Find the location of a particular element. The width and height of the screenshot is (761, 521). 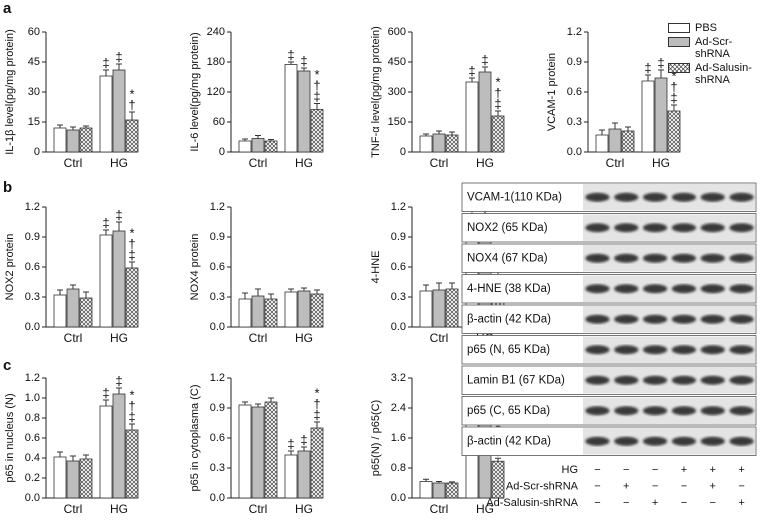

y-tick-label: 15 is located at coordinates (34, 122).